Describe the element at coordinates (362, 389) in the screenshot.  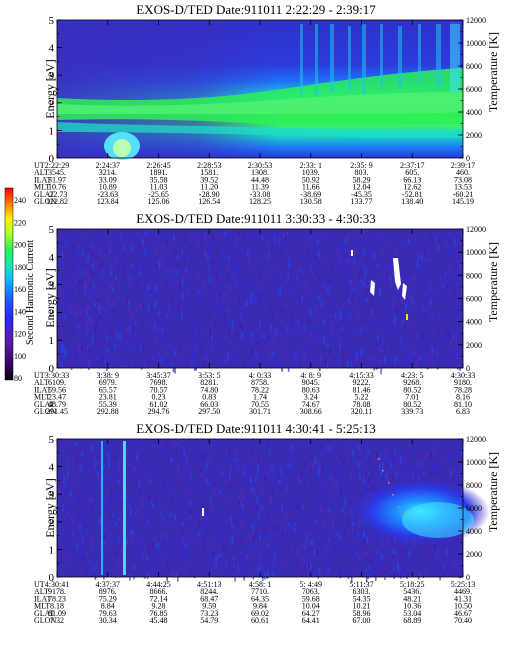
I see `orbit-cell: 81.46` at that location.